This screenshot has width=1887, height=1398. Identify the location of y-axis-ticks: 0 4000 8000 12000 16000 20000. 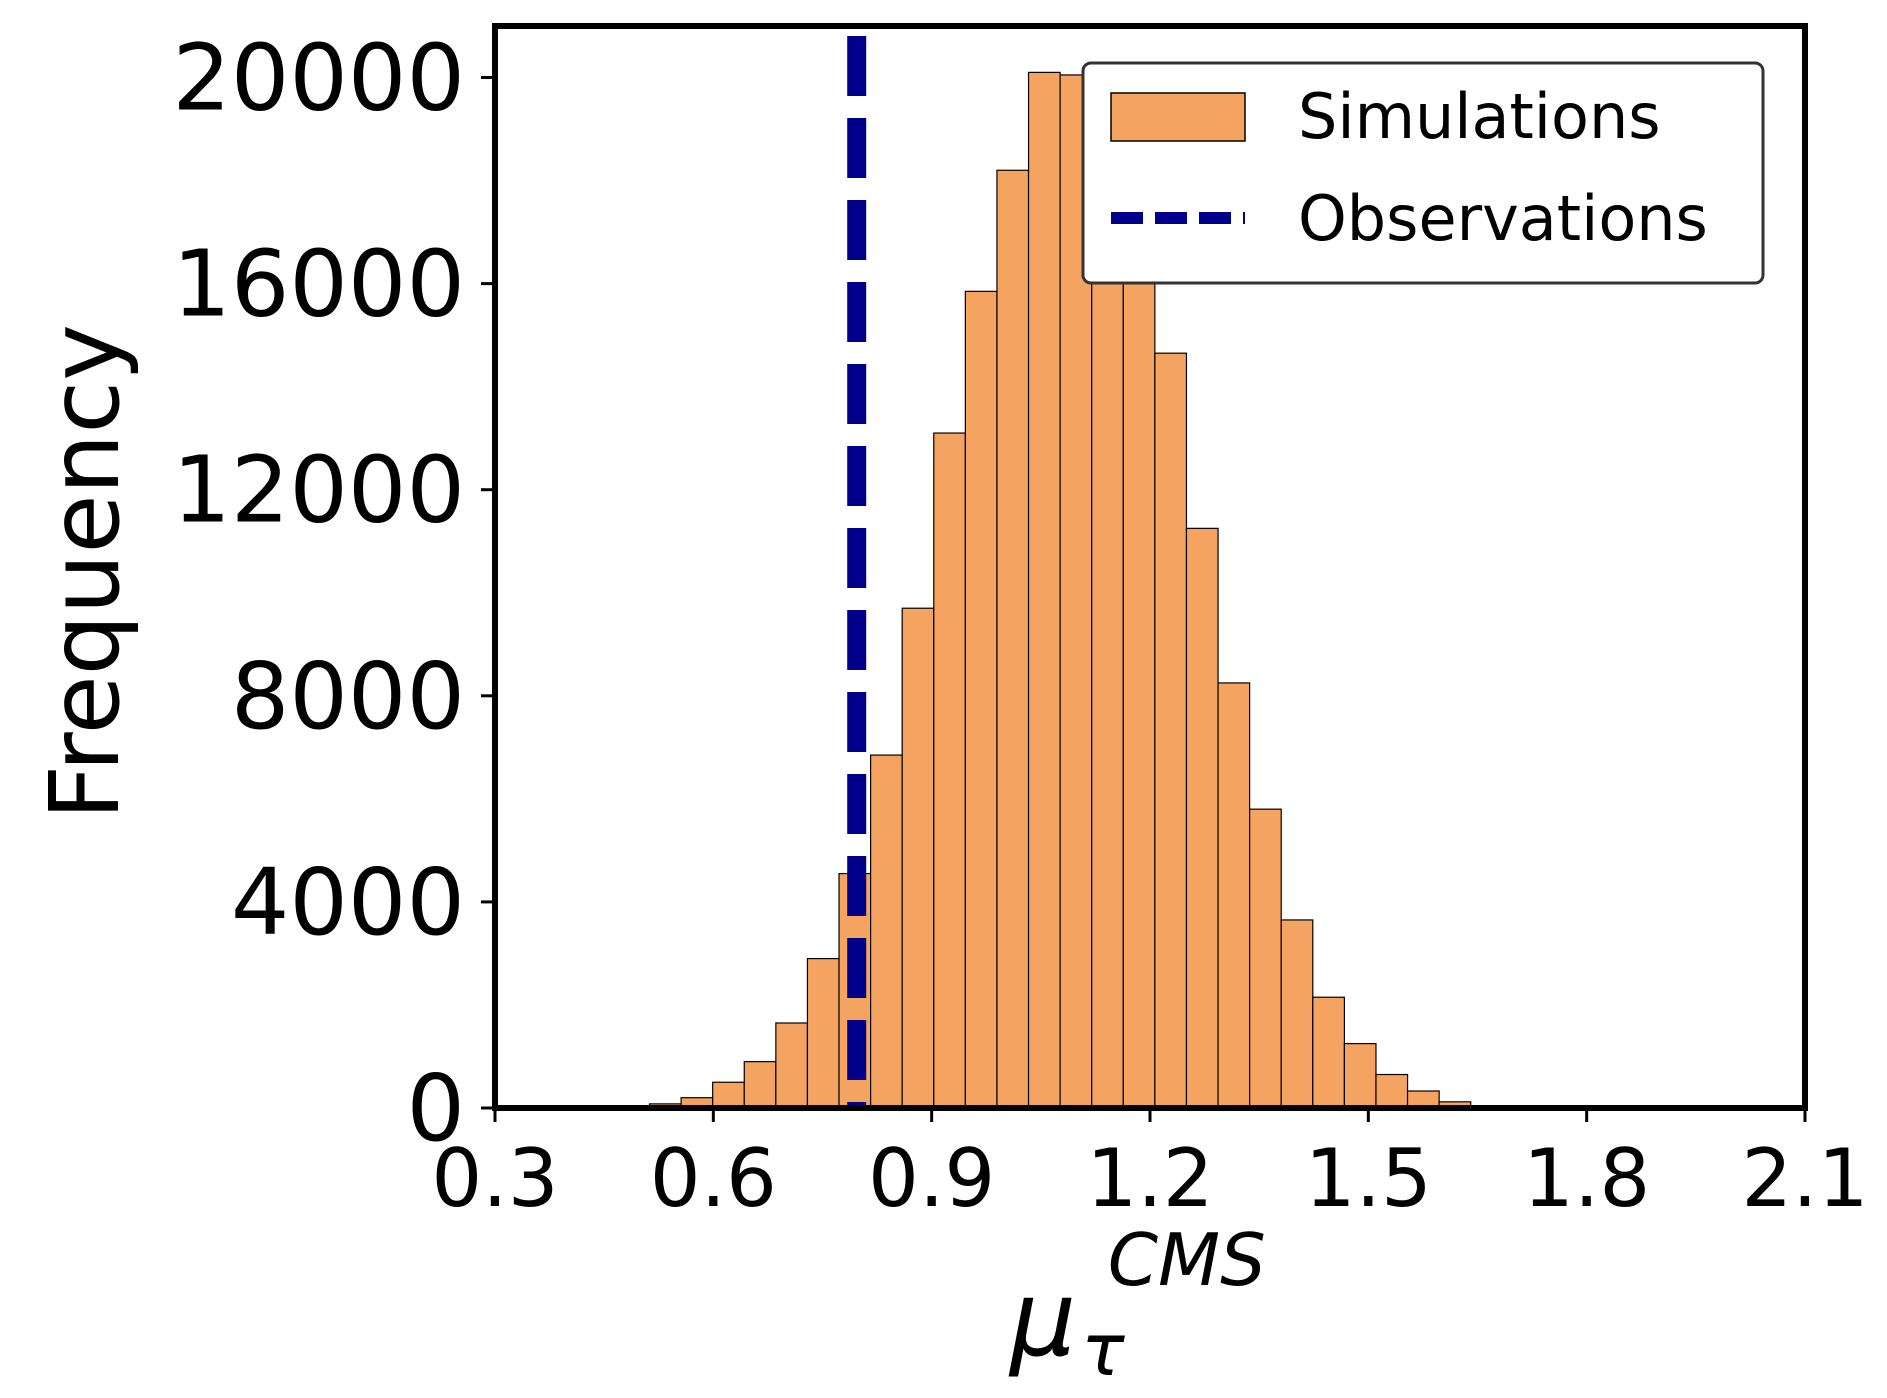
(333, 593).